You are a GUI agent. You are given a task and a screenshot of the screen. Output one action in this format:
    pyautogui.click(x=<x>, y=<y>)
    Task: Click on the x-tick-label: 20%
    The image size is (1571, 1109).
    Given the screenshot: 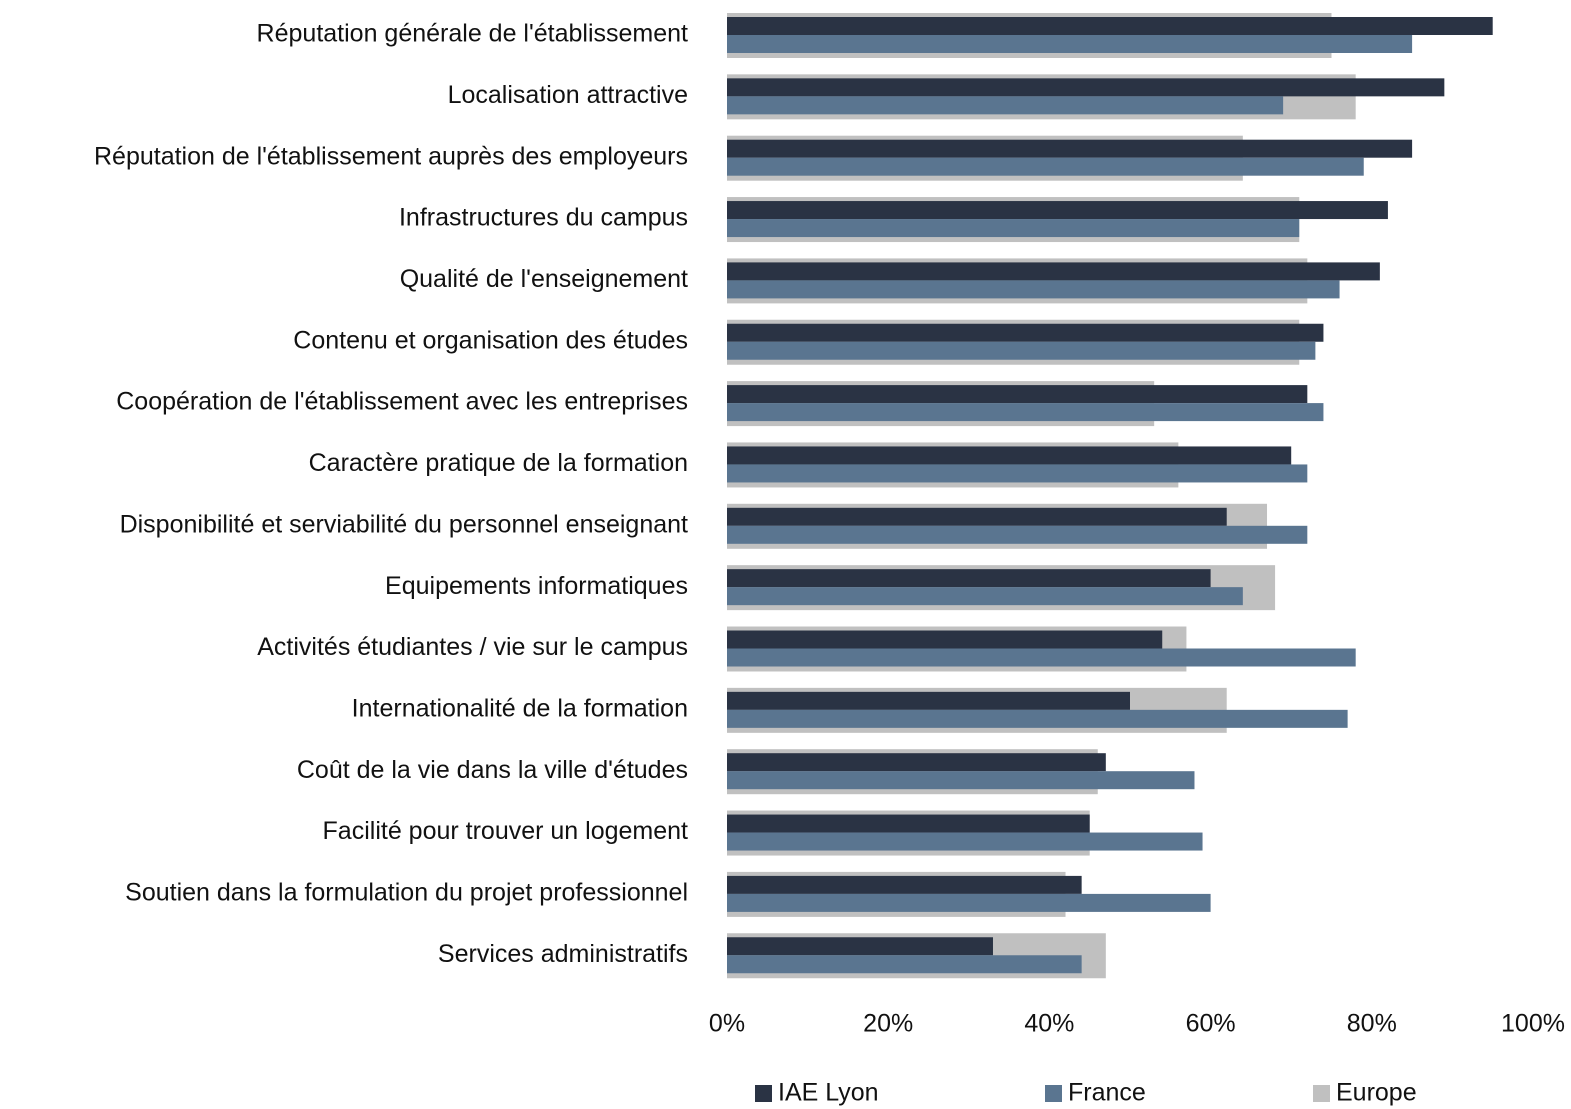 What is the action you would take?
    pyautogui.click(x=888, y=1024)
    